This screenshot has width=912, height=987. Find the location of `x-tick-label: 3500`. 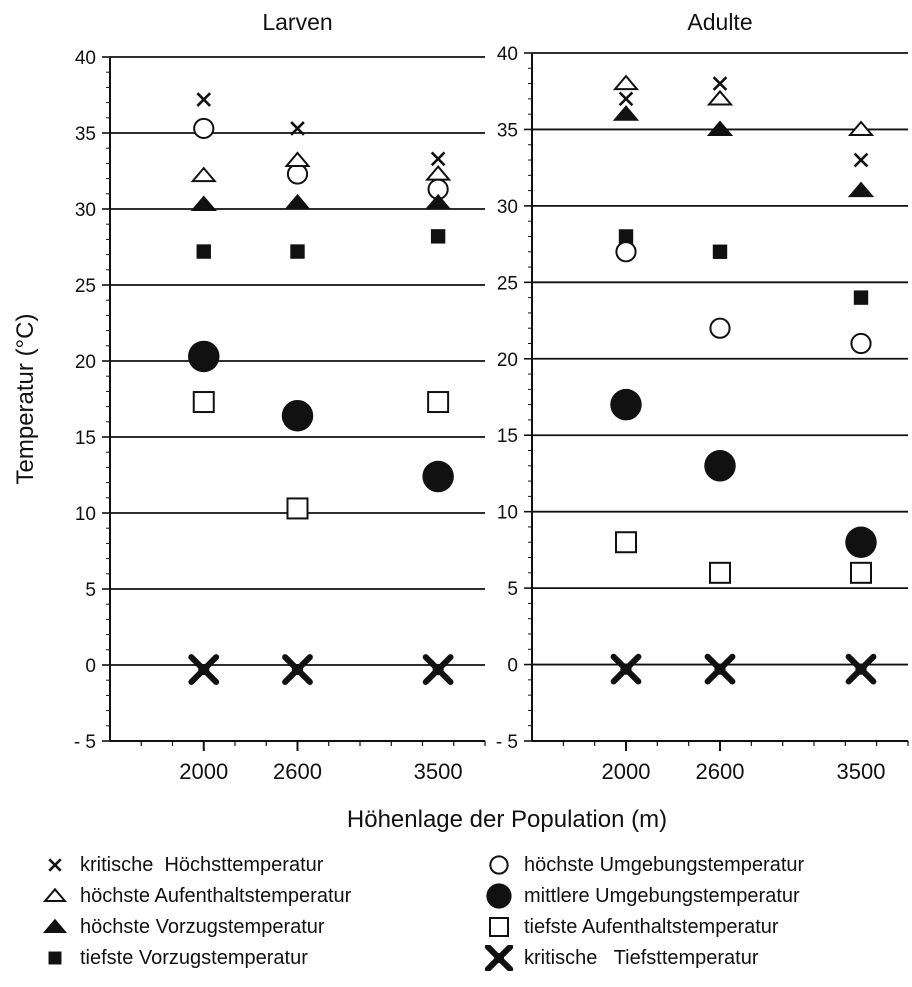

x-tick-label: 3500 is located at coordinates (438, 771).